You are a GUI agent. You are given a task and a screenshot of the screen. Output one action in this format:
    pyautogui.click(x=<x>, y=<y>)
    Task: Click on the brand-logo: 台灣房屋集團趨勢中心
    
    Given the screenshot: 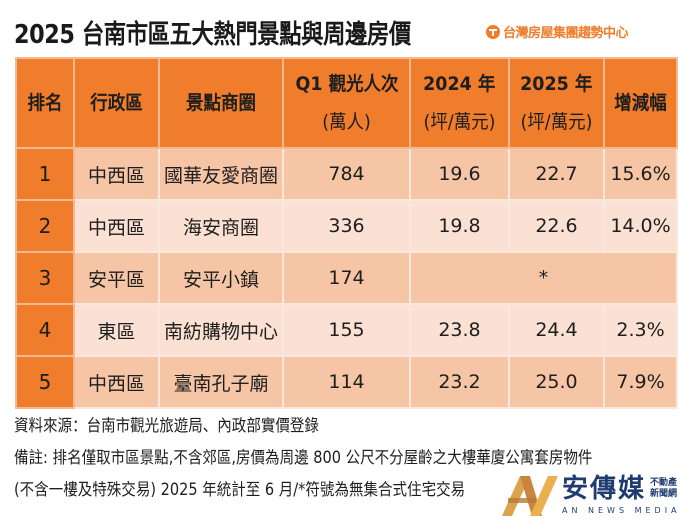 What is the action you would take?
    pyautogui.click(x=557, y=31)
    